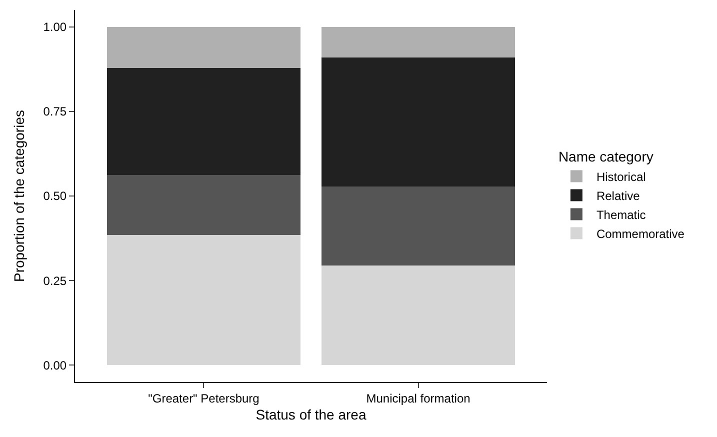  Describe the element at coordinates (618, 195) in the screenshot. I see `legend-label: Relative` at that location.